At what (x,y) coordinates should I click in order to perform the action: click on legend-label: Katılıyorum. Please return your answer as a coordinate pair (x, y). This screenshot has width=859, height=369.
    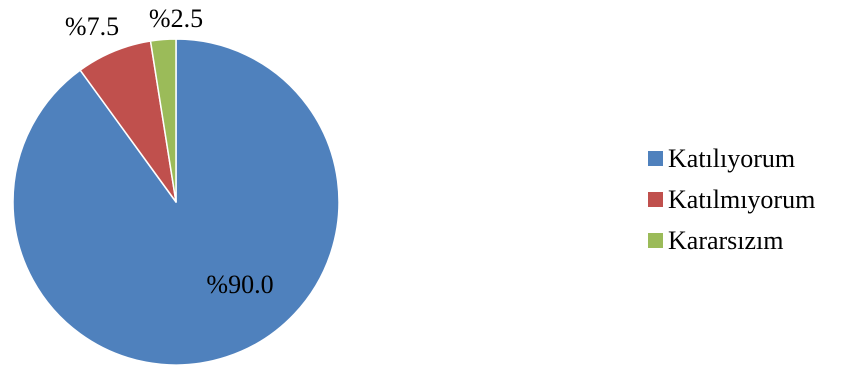
    Looking at the image, I should click on (732, 158).